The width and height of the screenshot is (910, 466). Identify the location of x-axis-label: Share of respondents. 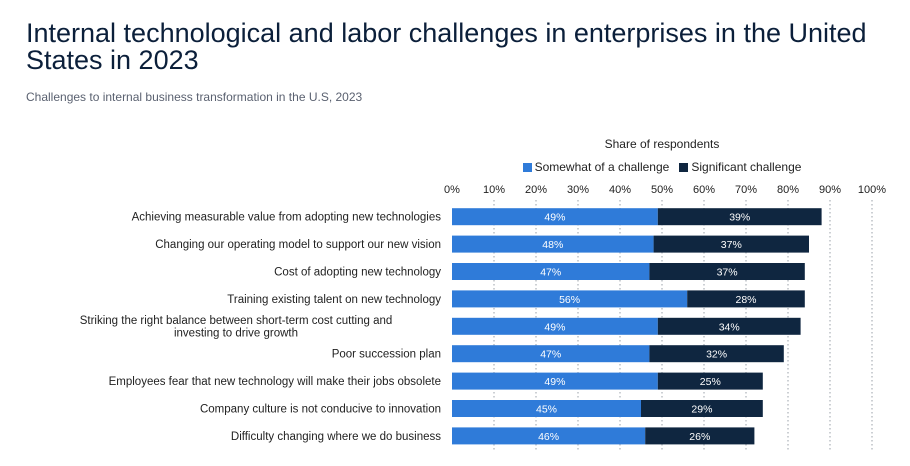
(662, 144).